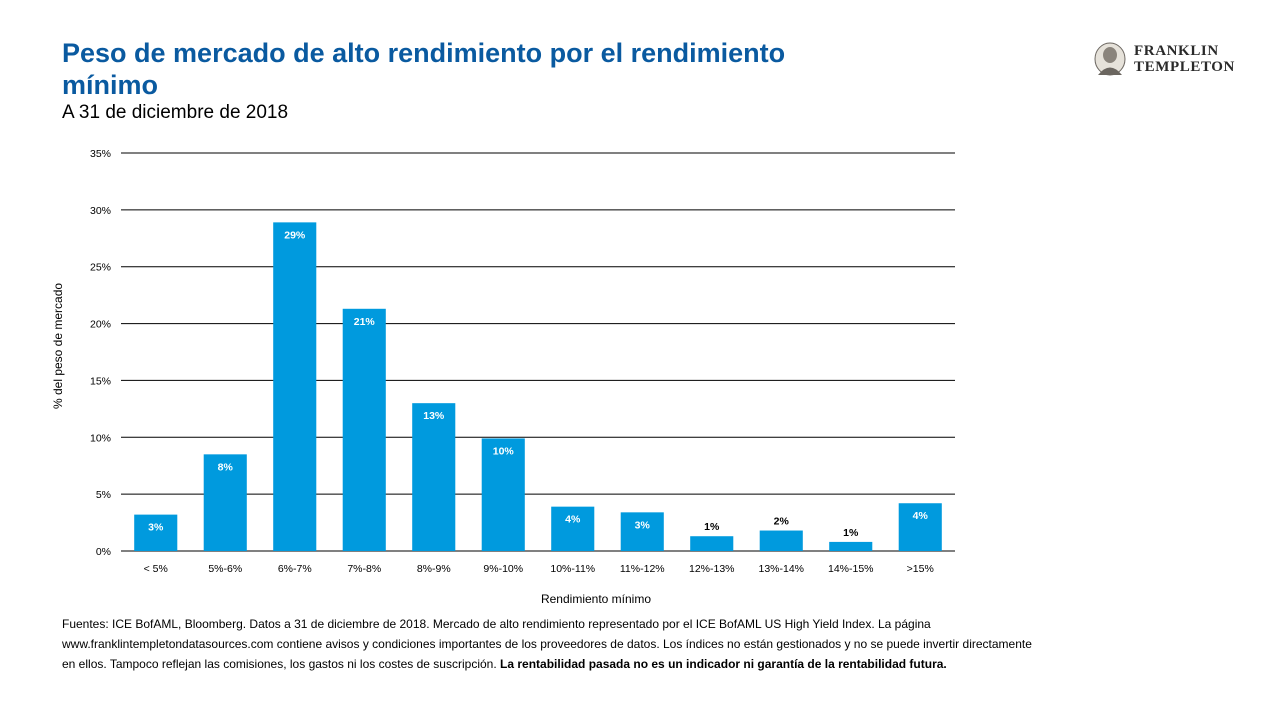  I want to click on x-tick-label: 14%-15%, so click(851, 569).